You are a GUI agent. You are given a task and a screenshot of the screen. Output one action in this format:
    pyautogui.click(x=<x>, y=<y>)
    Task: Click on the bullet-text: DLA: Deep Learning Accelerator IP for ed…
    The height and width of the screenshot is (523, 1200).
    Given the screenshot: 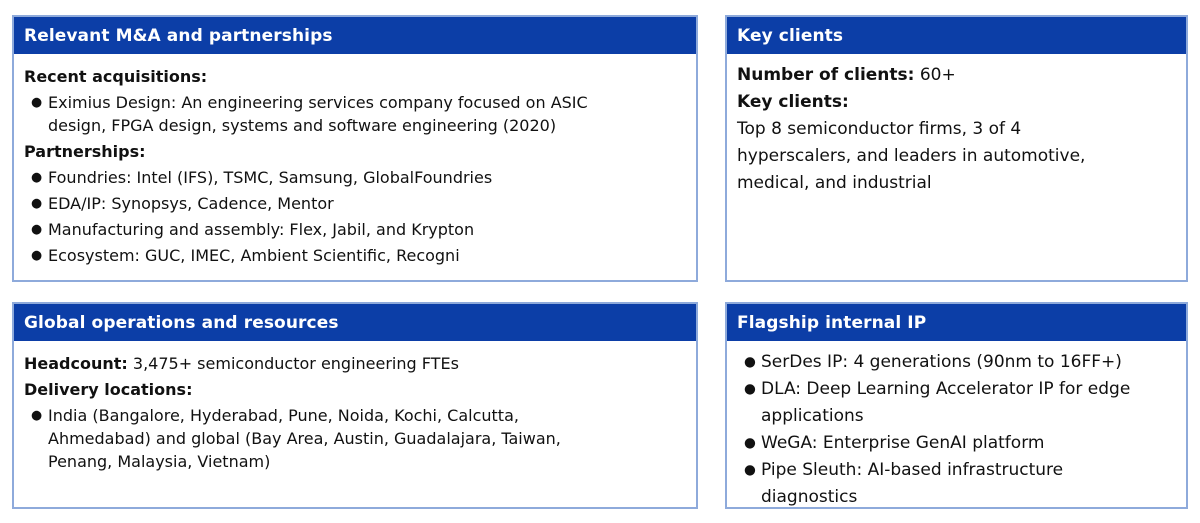 What is the action you would take?
    pyautogui.click(x=946, y=402)
    